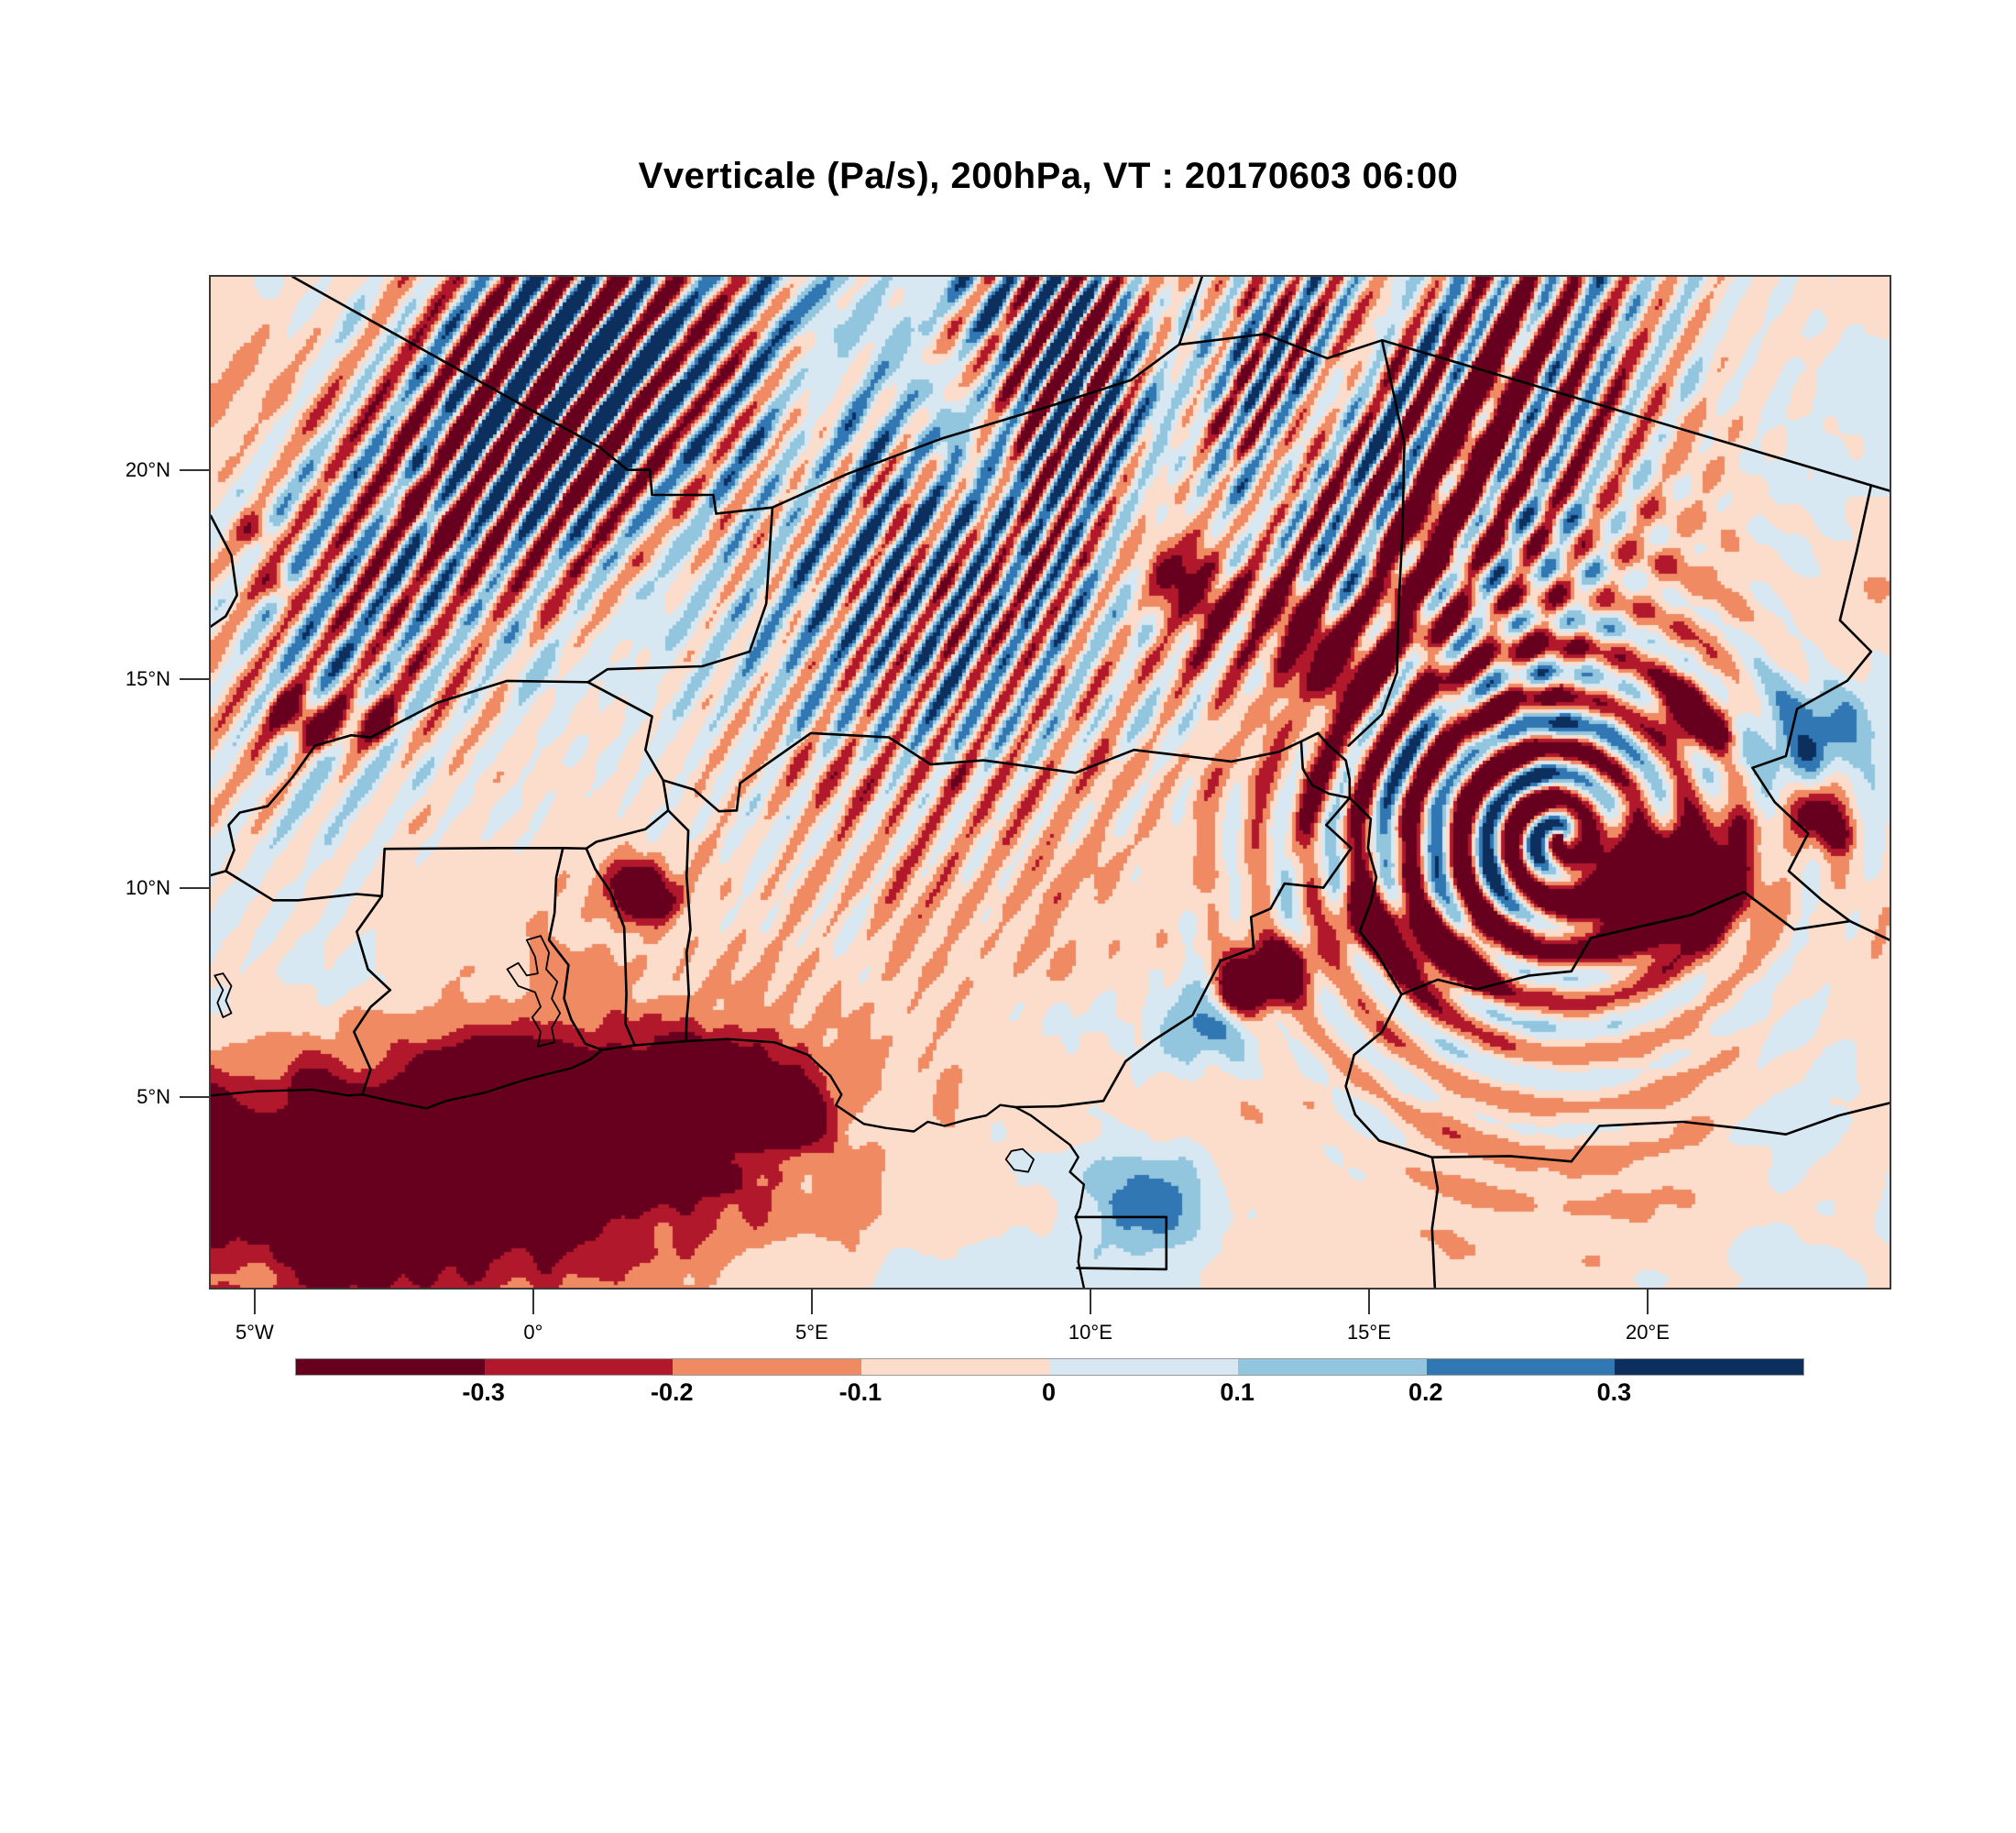 This screenshot has height=1833, width=2016. I want to click on border-lake-chad, so click(1325, 765).